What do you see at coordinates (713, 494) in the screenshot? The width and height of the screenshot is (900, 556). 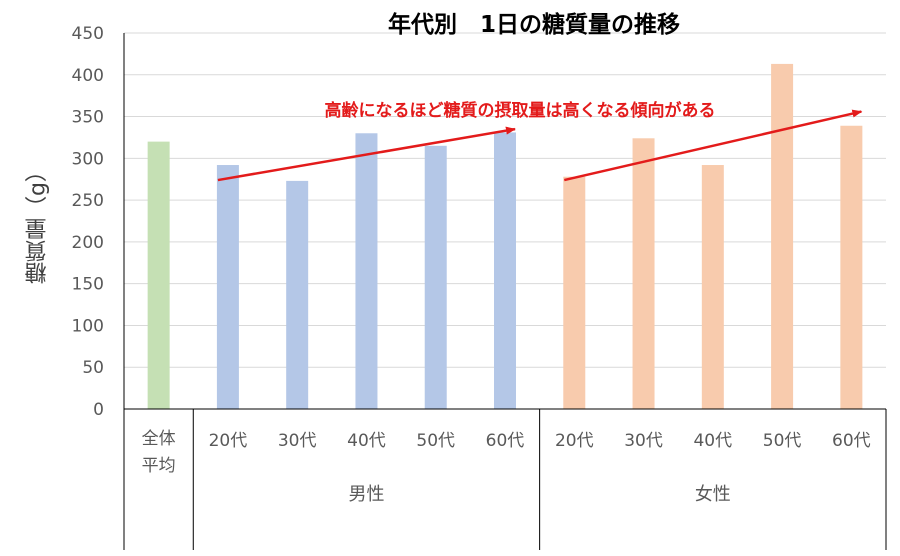 I see `group-label: 女性` at bounding box center [713, 494].